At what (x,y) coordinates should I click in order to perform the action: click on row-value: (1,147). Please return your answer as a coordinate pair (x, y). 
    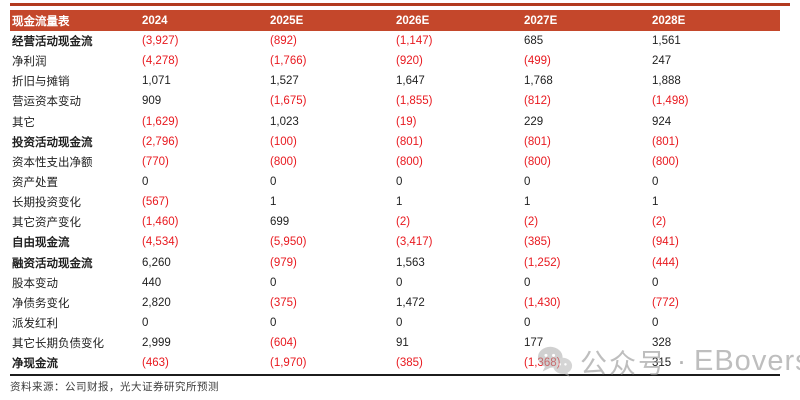
    Looking at the image, I should click on (414, 41).